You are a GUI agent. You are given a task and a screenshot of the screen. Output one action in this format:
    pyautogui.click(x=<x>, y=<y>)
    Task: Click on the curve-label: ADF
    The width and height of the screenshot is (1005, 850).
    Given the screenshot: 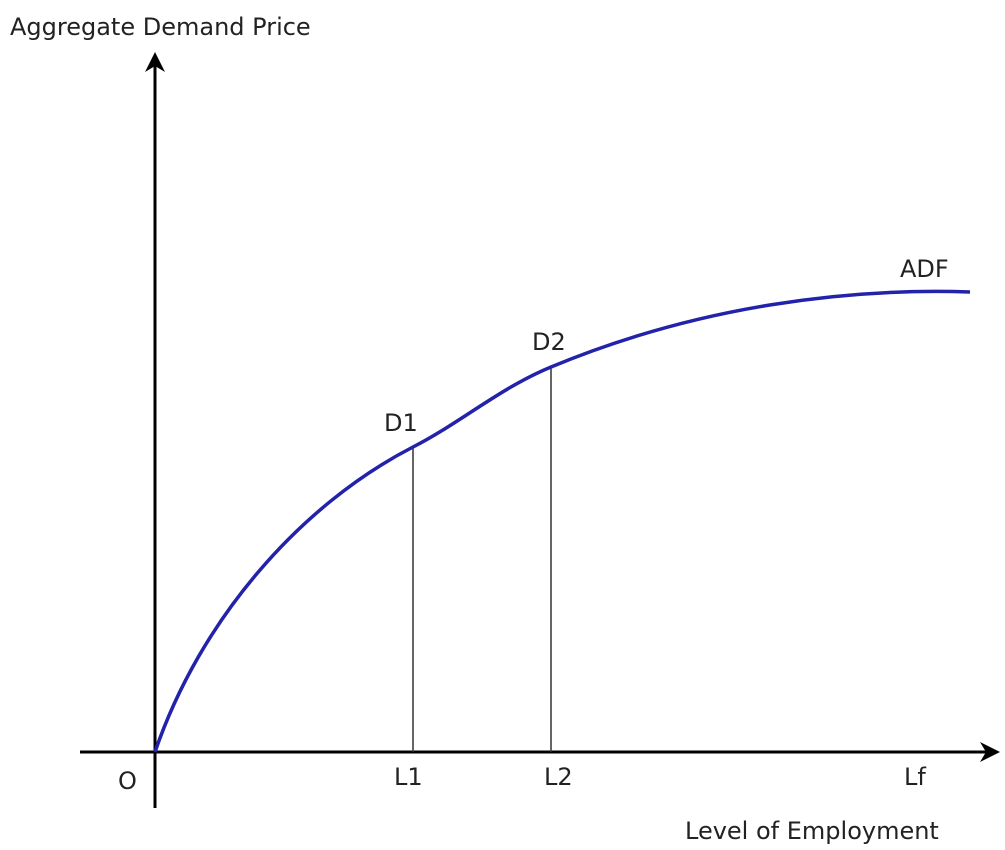 What is the action you would take?
    pyautogui.click(x=924, y=269)
    